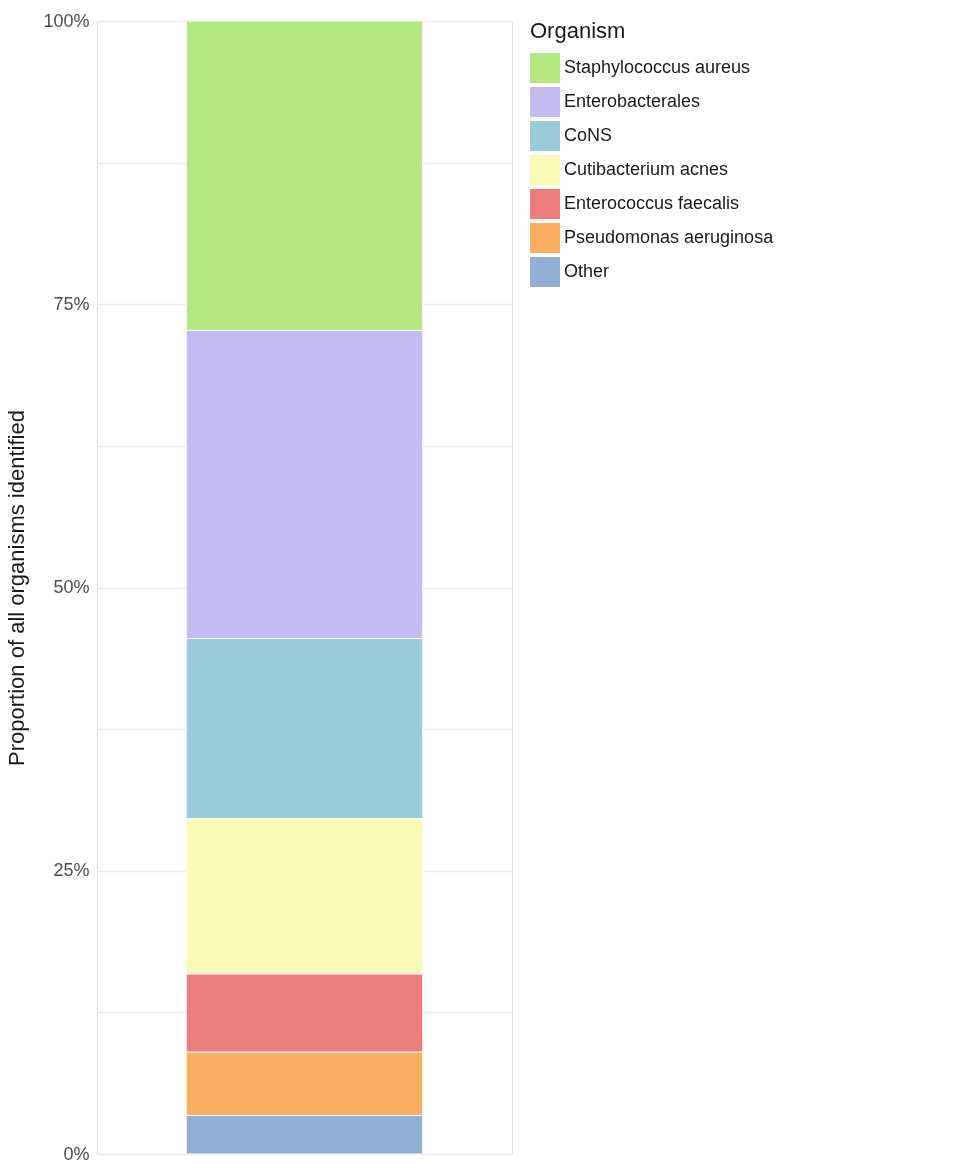 Image resolution: width=969 pixels, height=1164 pixels. Describe the element at coordinates (71, 587) in the screenshot. I see `y-tick-label: 50%` at that location.